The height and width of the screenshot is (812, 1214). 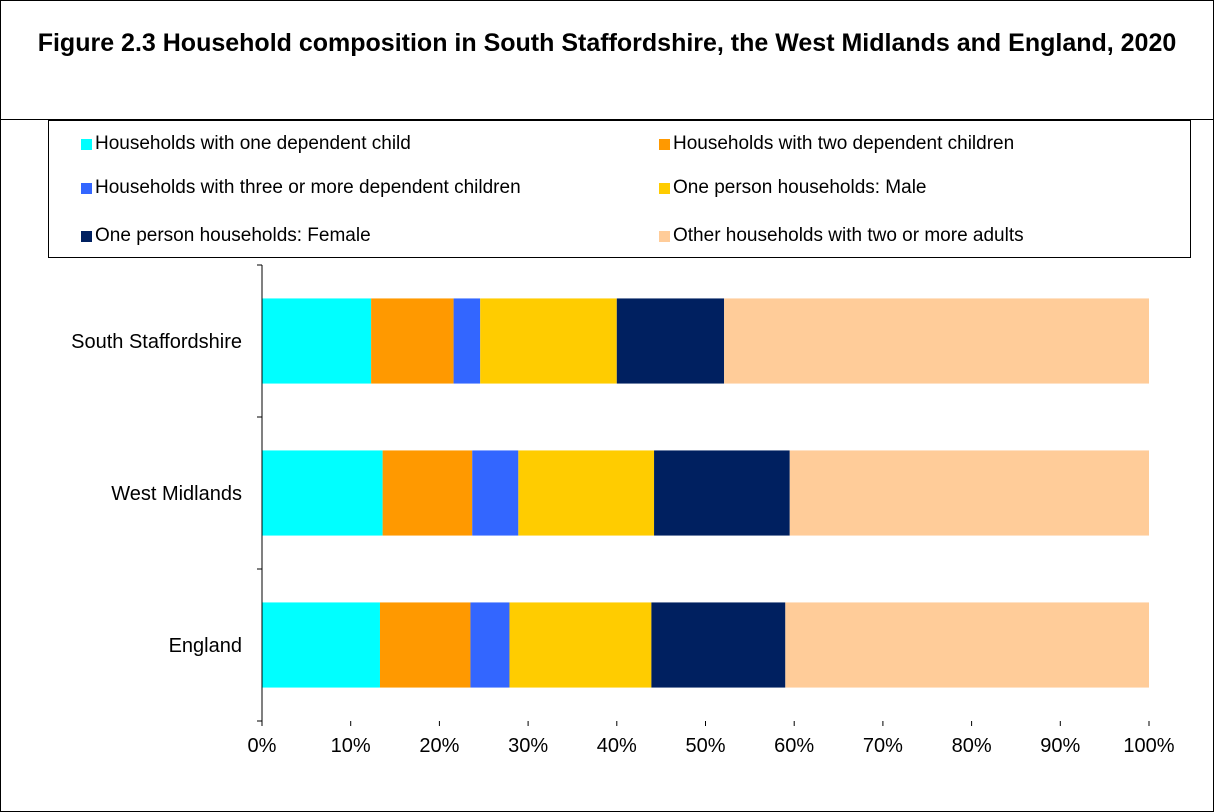 What do you see at coordinates (262, 746) in the screenshot?
I see `x-tick-label: 0%` at bounding box center [262, 746].